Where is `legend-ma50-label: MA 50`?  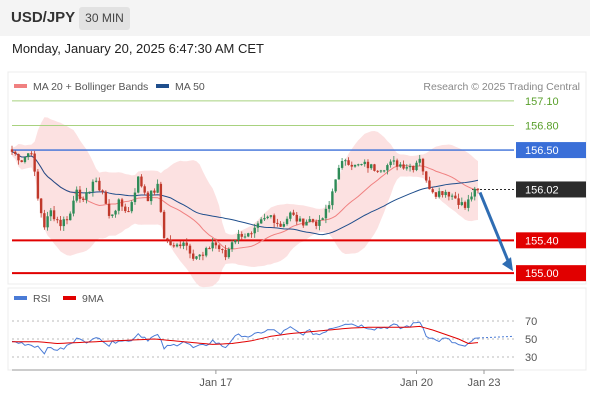
legend-ma50-label: MA 50 is located at coordinates (190, 87).